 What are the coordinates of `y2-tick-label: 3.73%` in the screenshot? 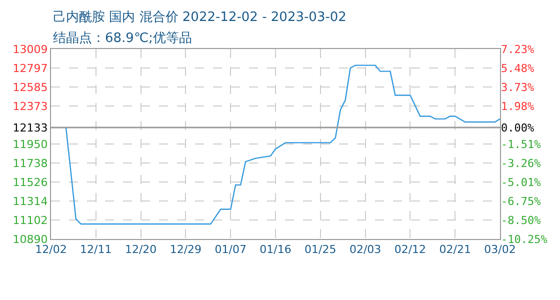 It's located at (517, 87).